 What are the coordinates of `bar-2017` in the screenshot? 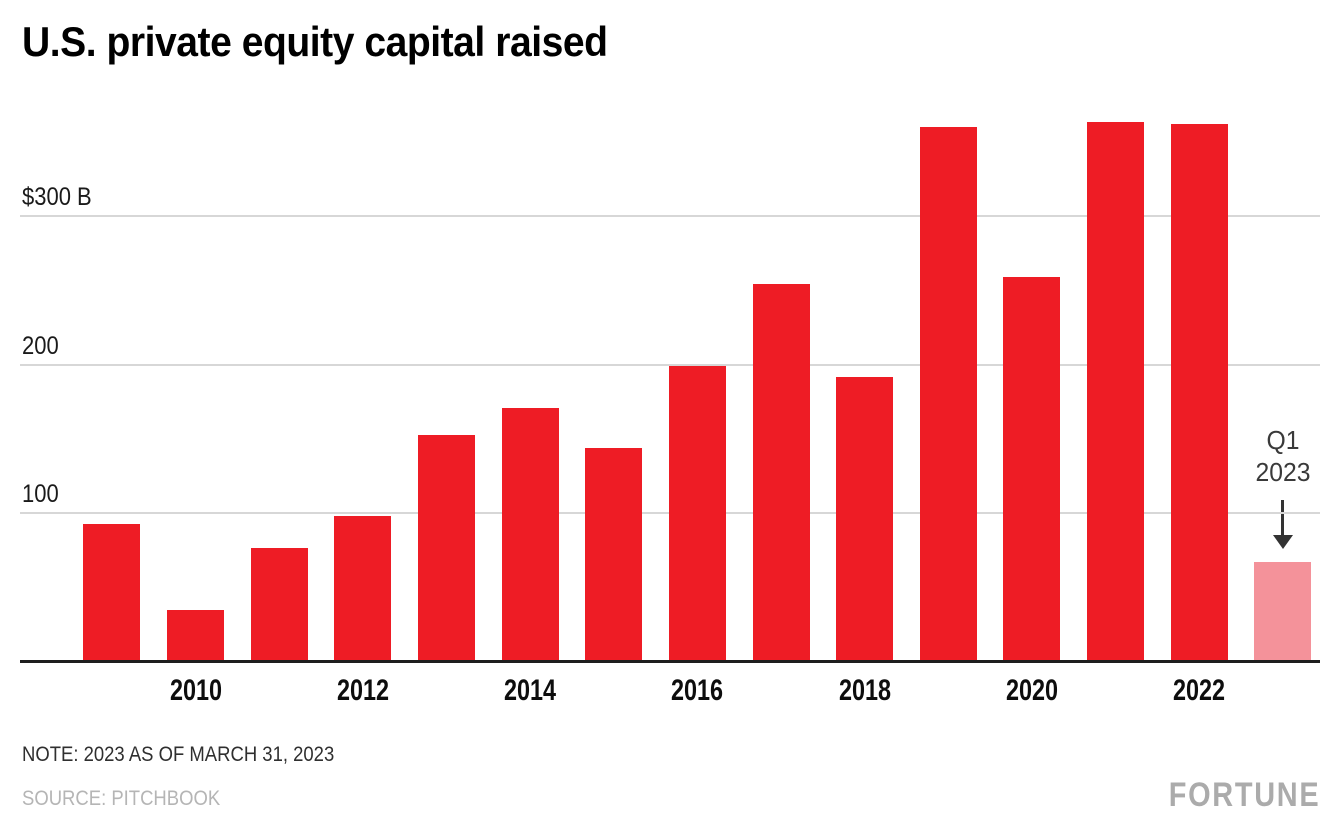 It's located at (781, 473).